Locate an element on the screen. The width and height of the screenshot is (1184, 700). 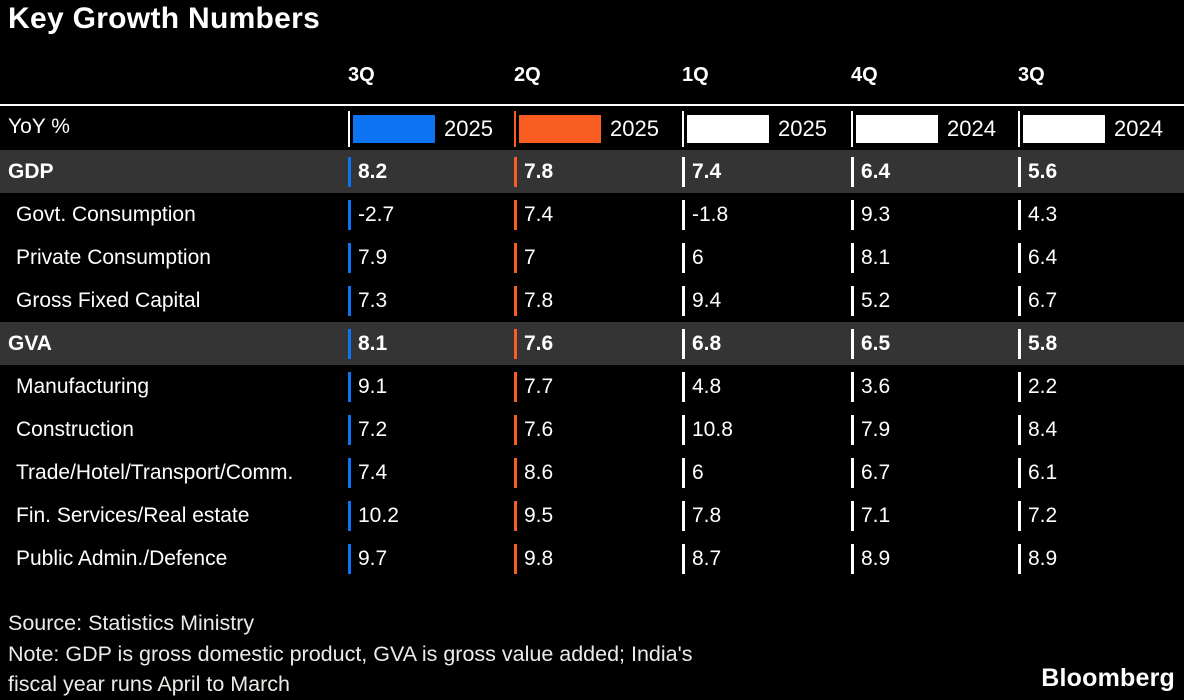
value-text: -1.8 is located at coordinates (710, 214).